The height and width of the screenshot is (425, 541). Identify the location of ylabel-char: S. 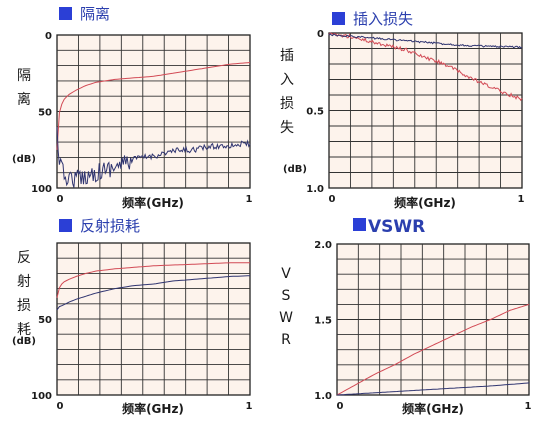
(286, 296).